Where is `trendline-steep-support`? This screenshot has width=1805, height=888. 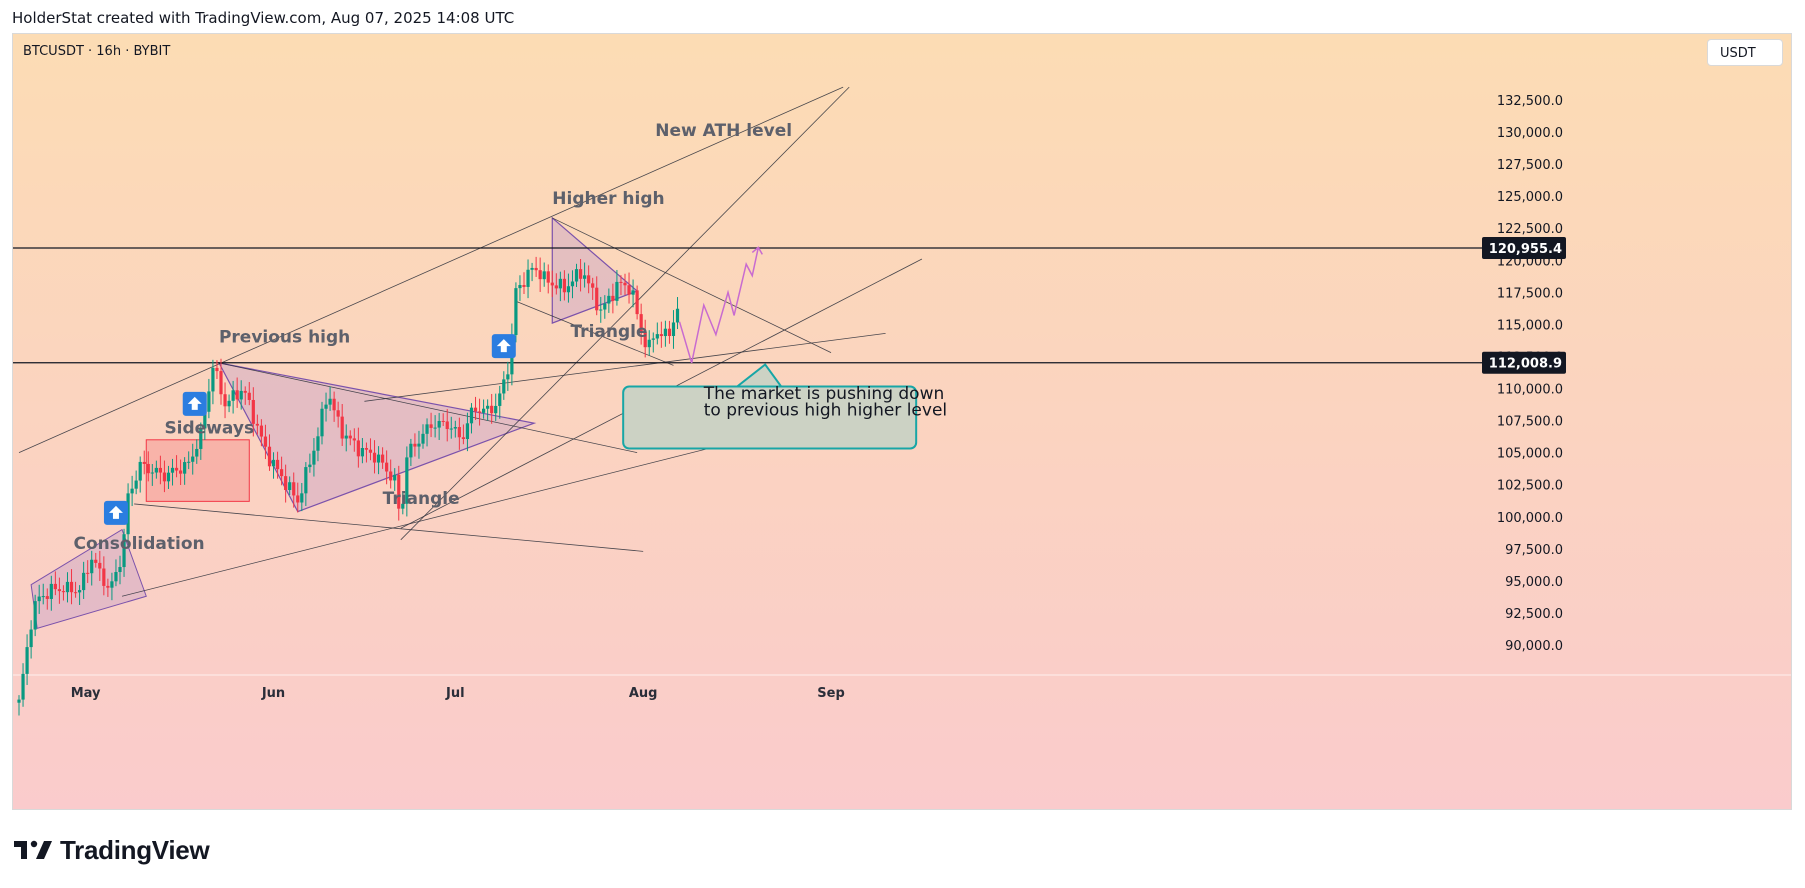 trendline-steep-support is located at coordinates (625, 313).